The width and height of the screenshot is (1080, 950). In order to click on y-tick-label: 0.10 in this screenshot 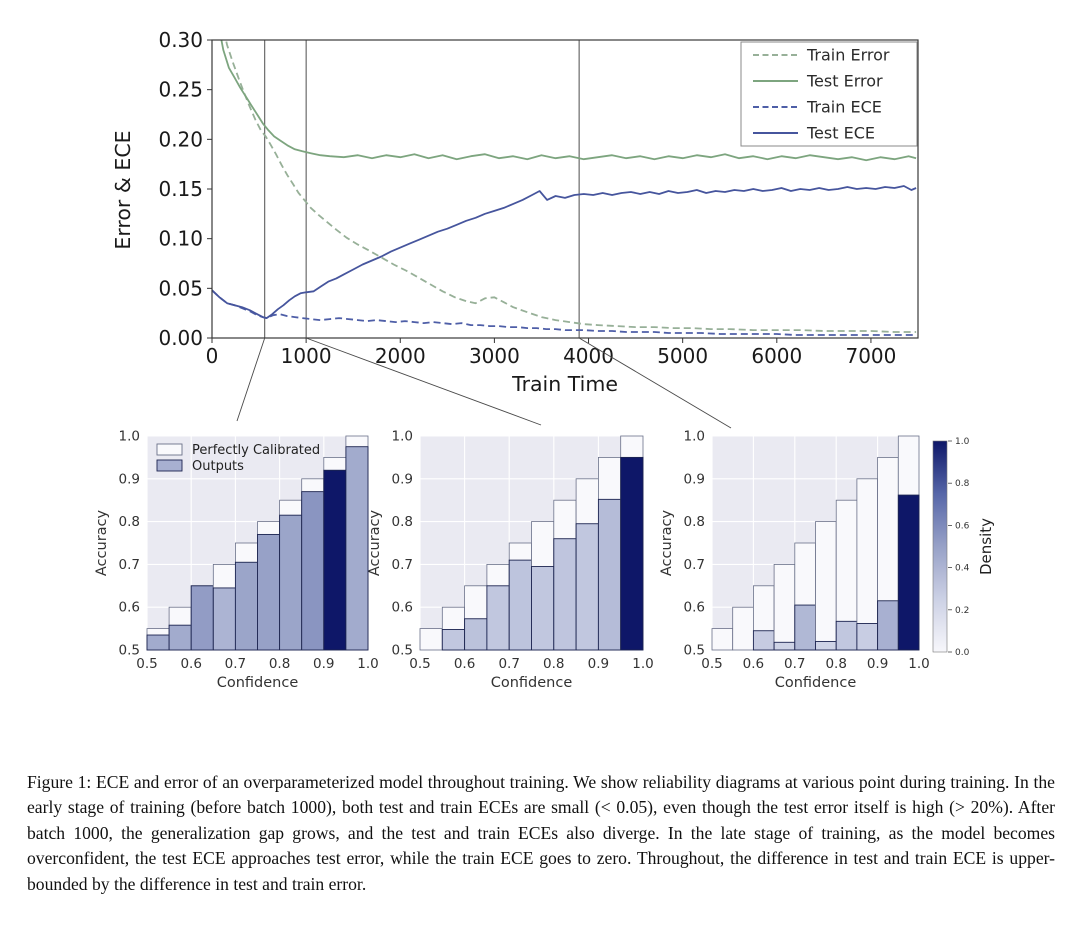, I will do `click(180, 239)`.